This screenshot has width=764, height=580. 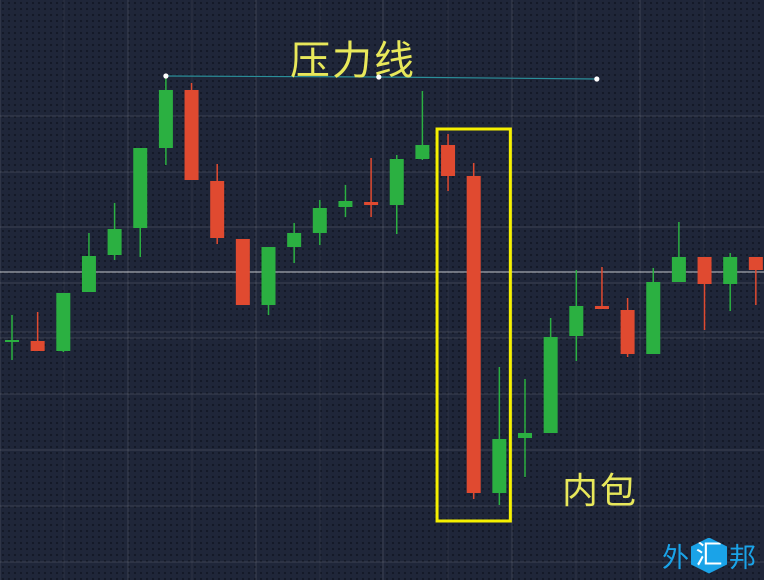 What do you see at coordinates (675, 558) in the screenshot?
I see `logo-left: 外` at bounding box center [675, 558].